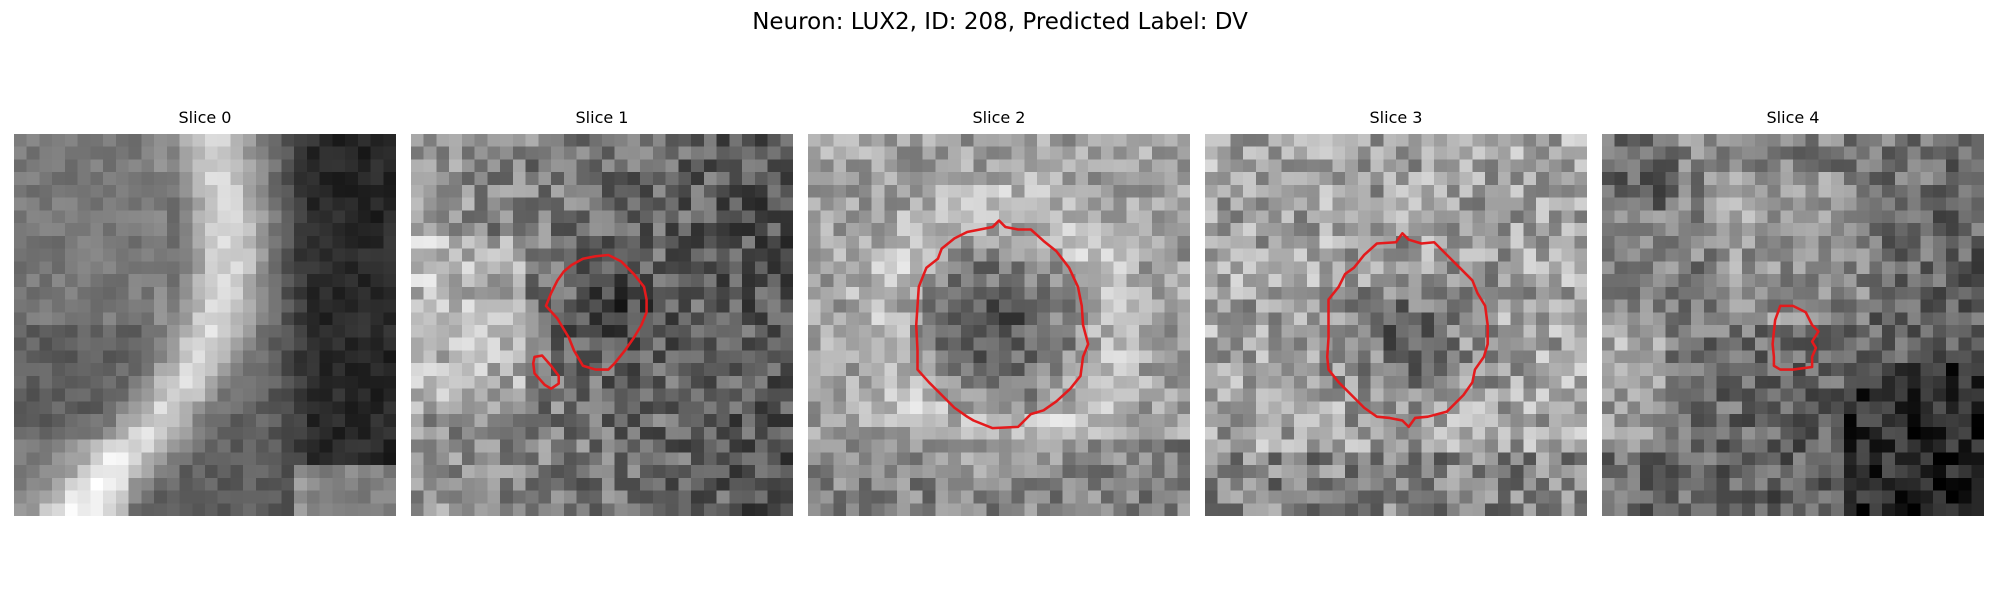 The height and width of the screenshot is (600, 2000). Describe the element at coordinates (999, 117) in the screenshot. I see `slice-title: Slice 2` at that location.